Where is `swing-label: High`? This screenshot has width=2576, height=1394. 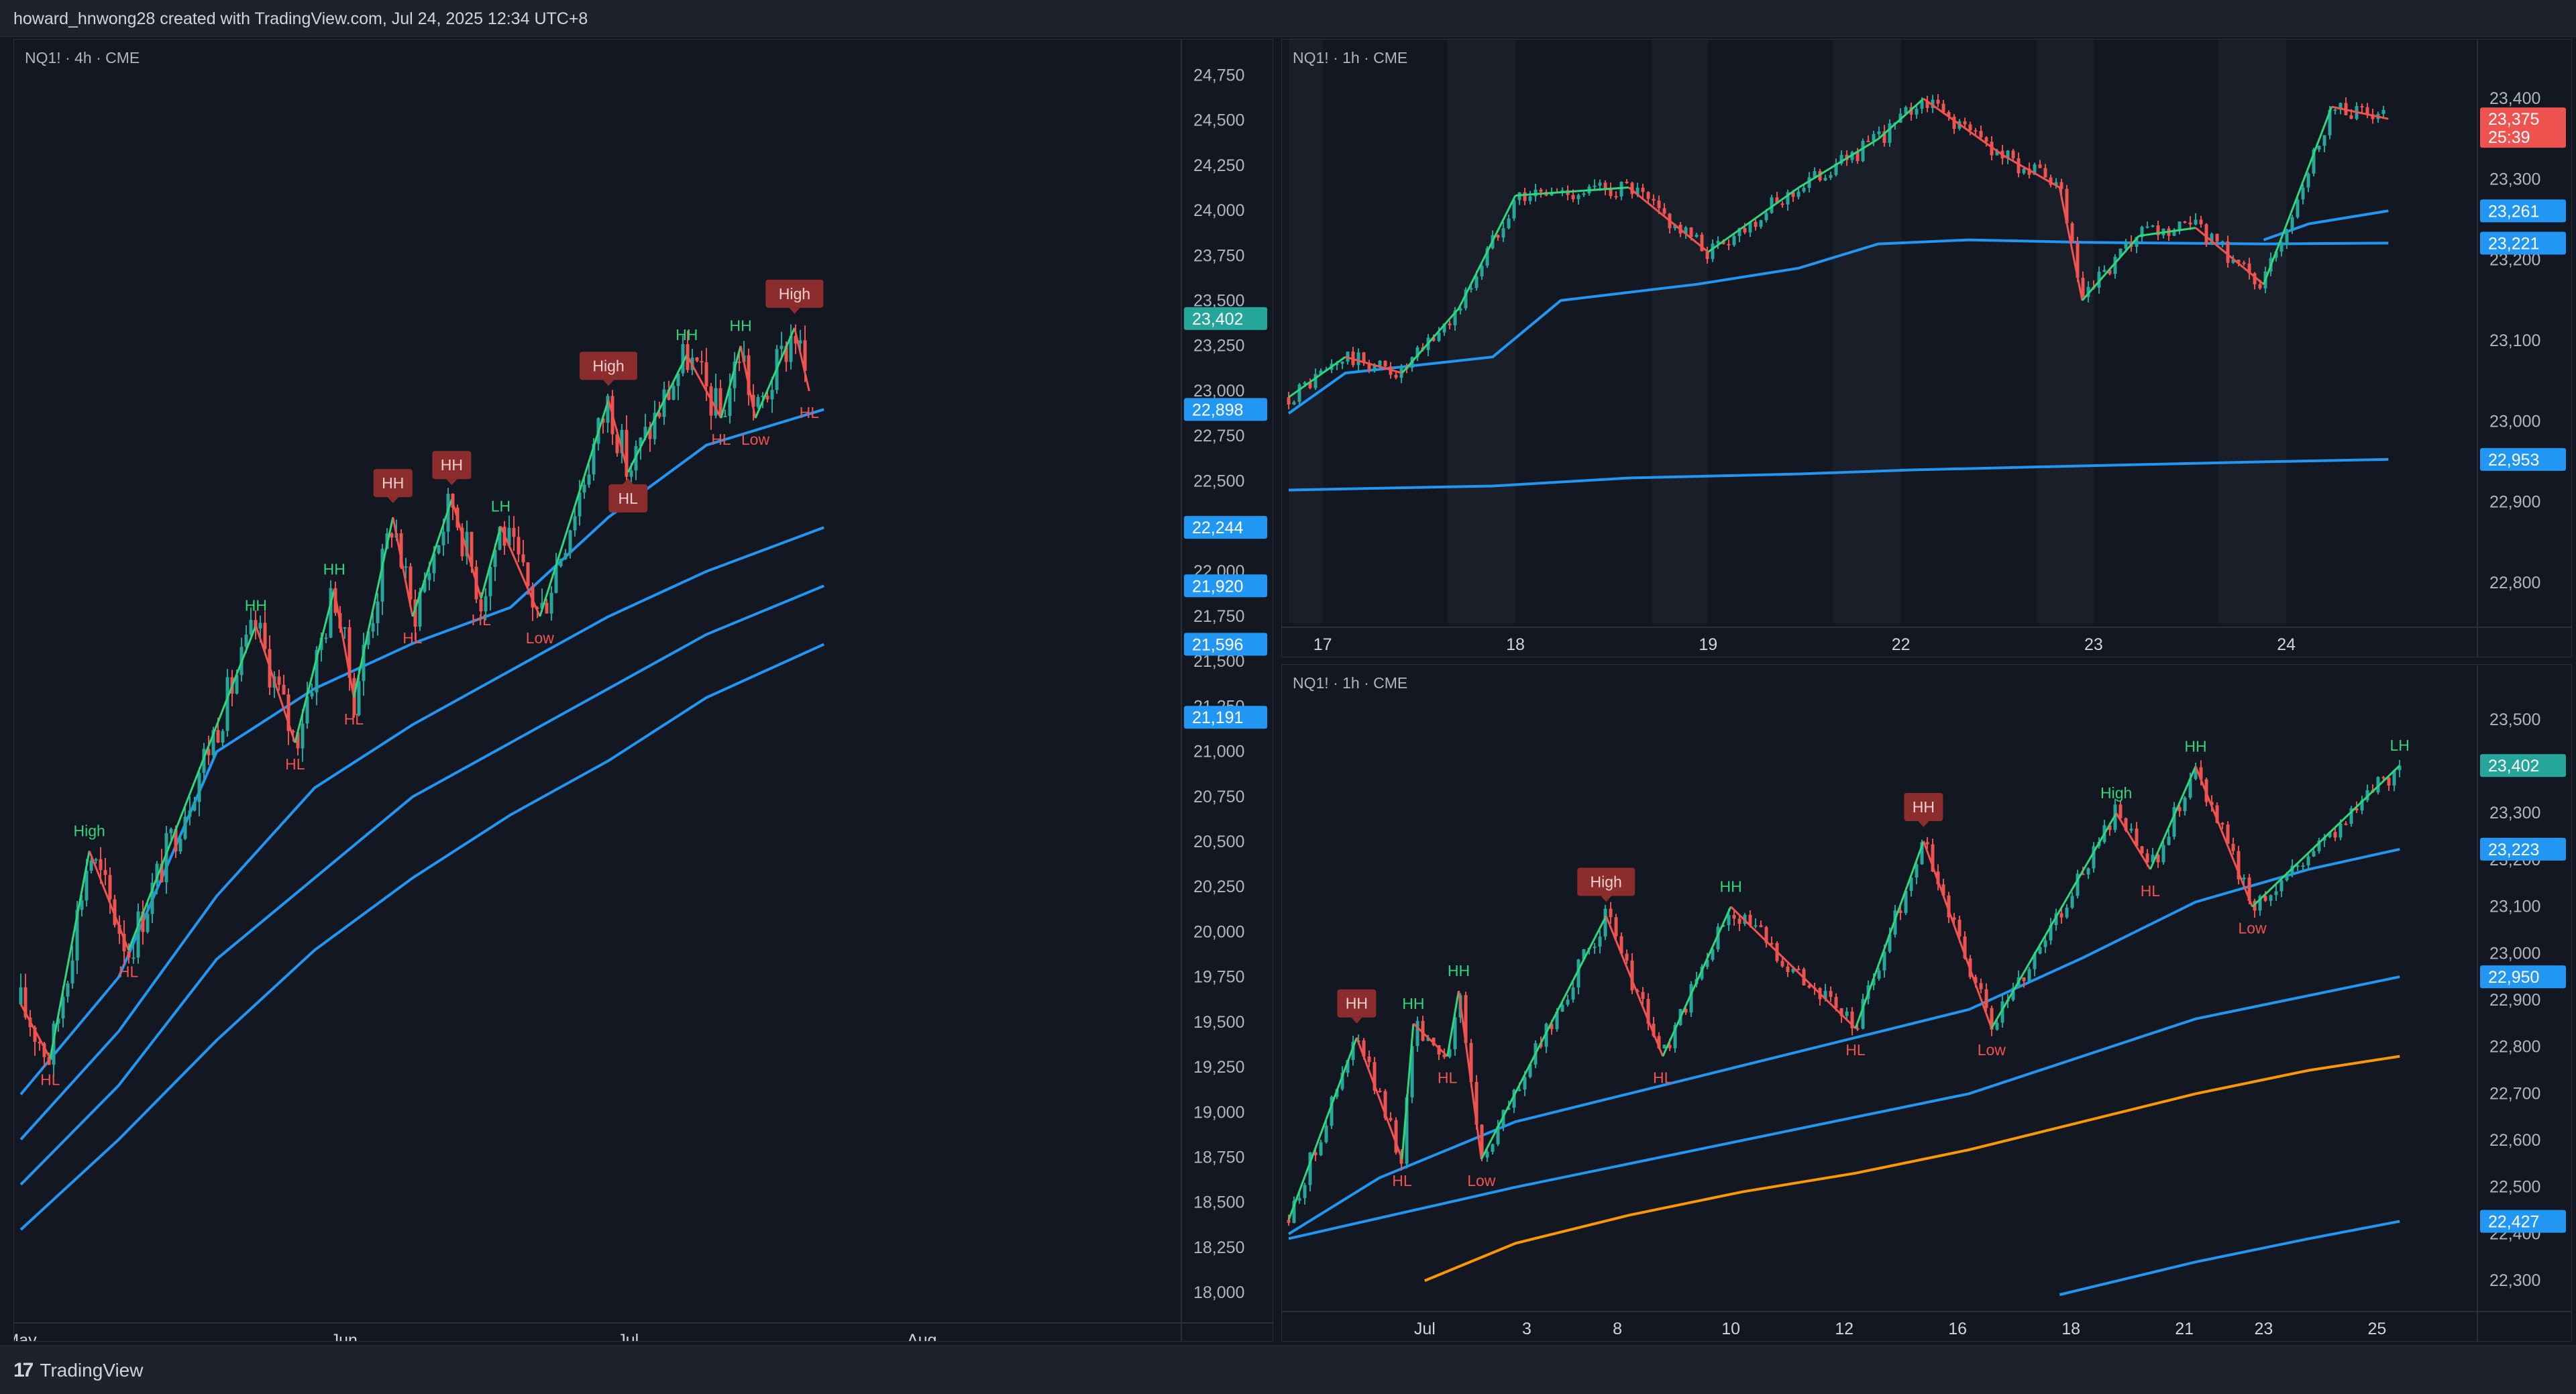 swing-label: High is located at coordinates (89, 830).